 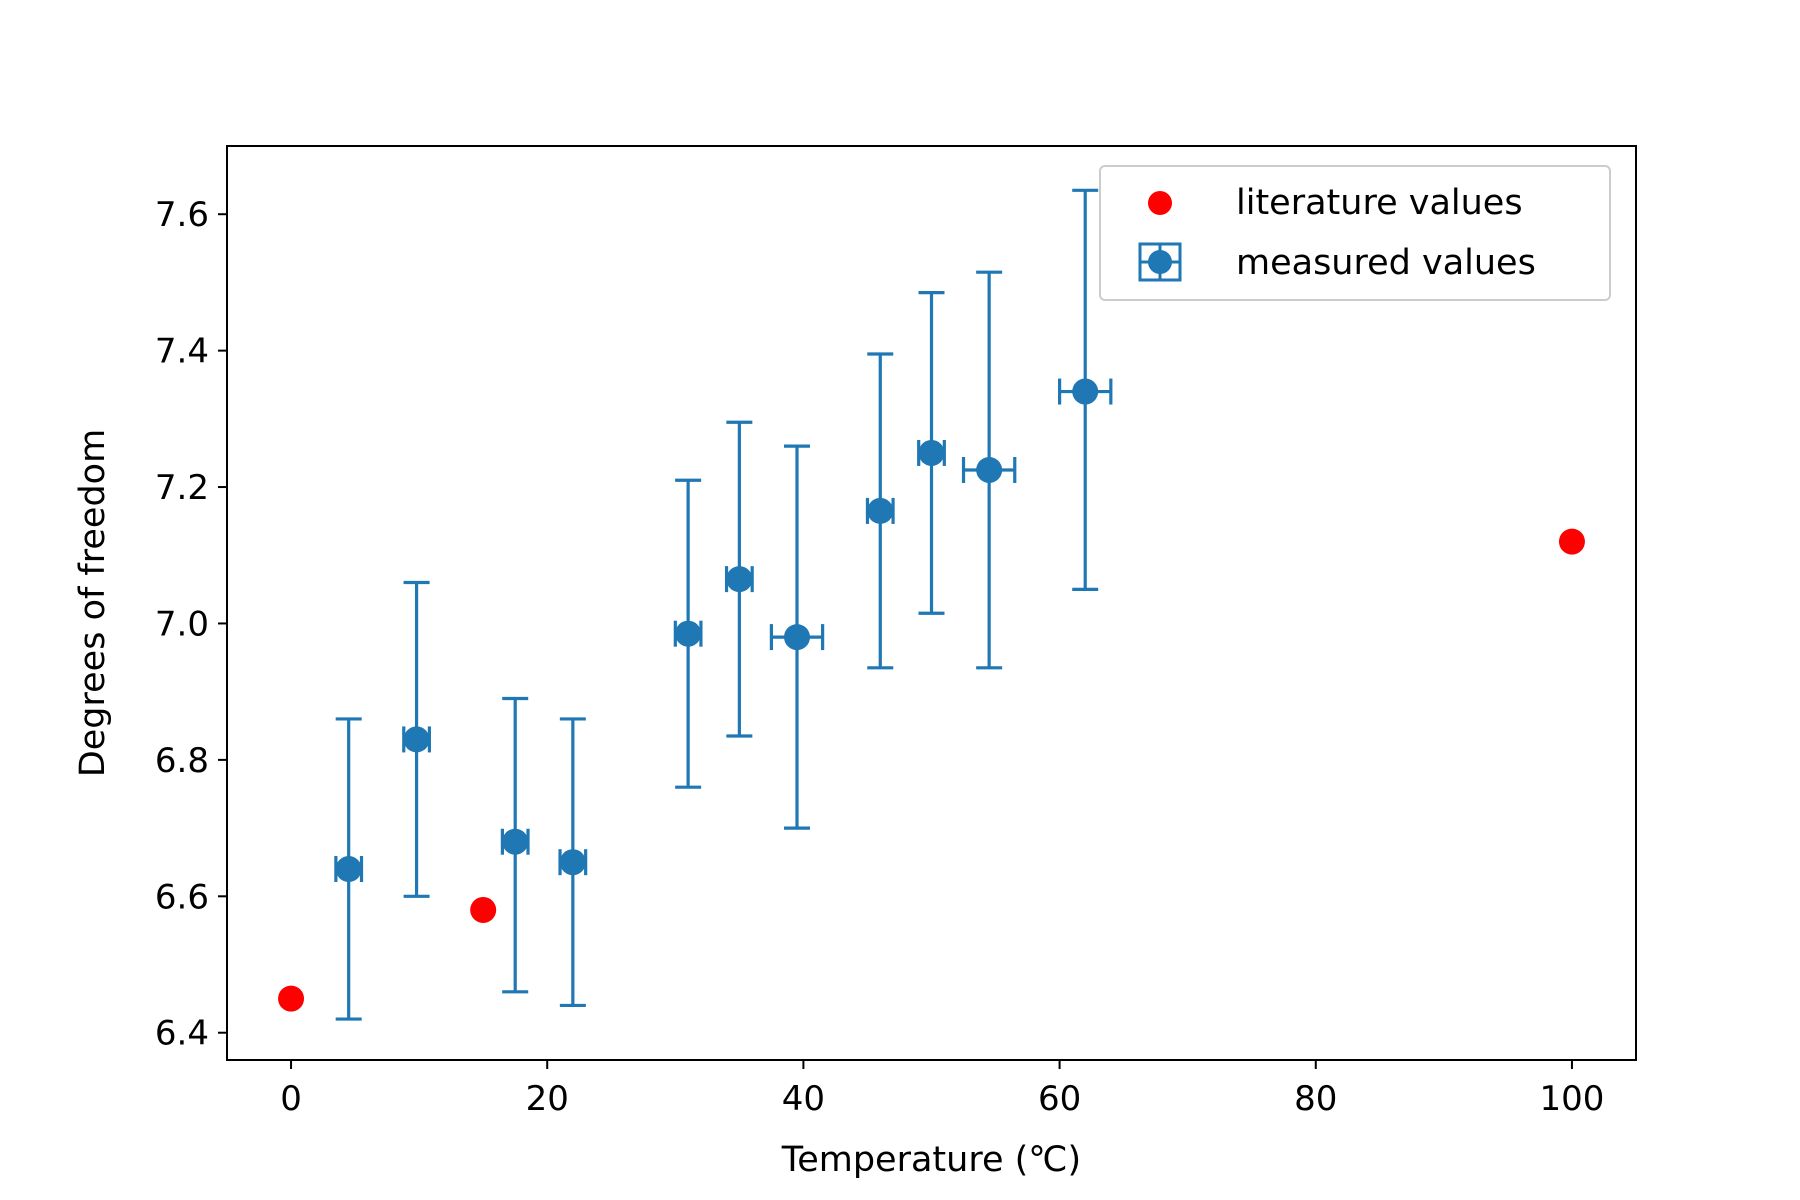 I want to click on x-tick-label: 100, so click(x=1572, y=1099).